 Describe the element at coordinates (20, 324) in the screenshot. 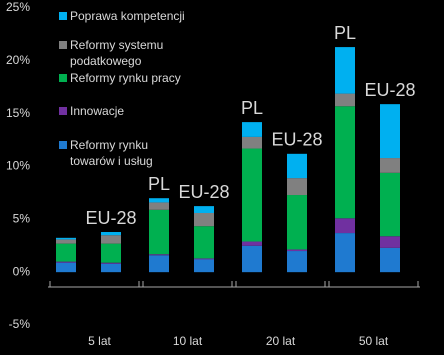

I see `y-tick-label: -5%` at that location.